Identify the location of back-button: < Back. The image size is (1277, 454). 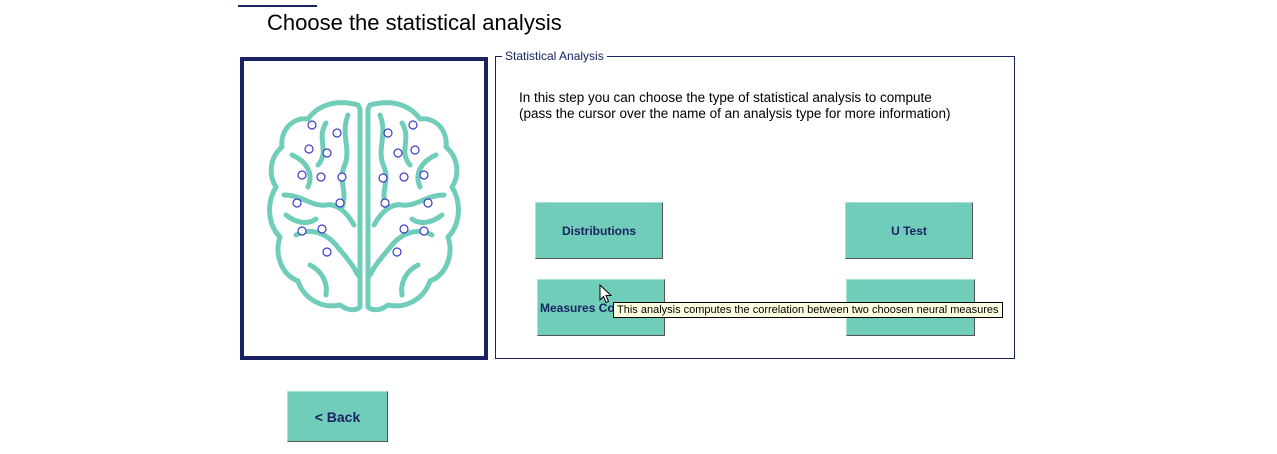
(337, 416).